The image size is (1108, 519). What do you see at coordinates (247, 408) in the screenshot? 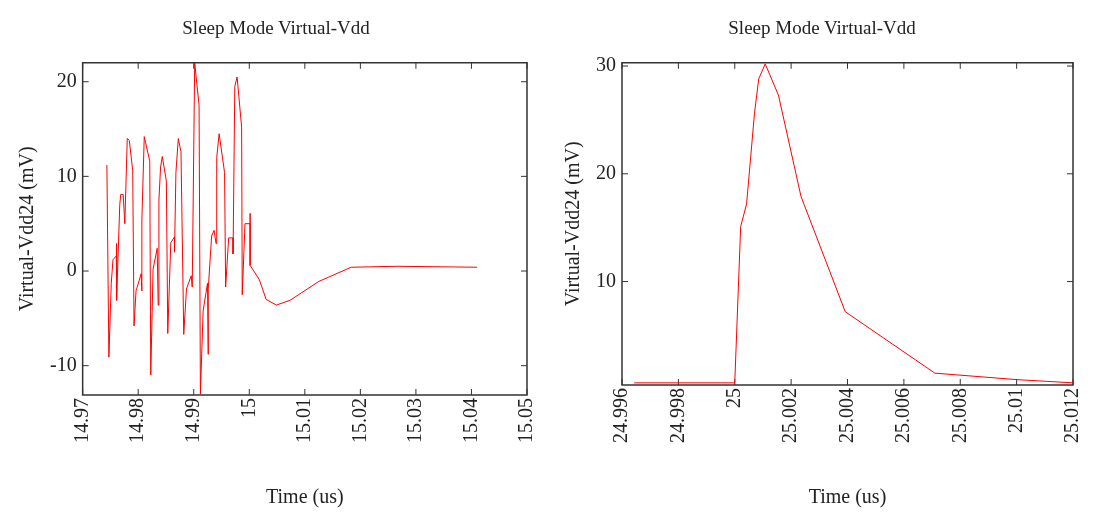
I see `x-tick-label: 15` at bounding box center [247, 408].